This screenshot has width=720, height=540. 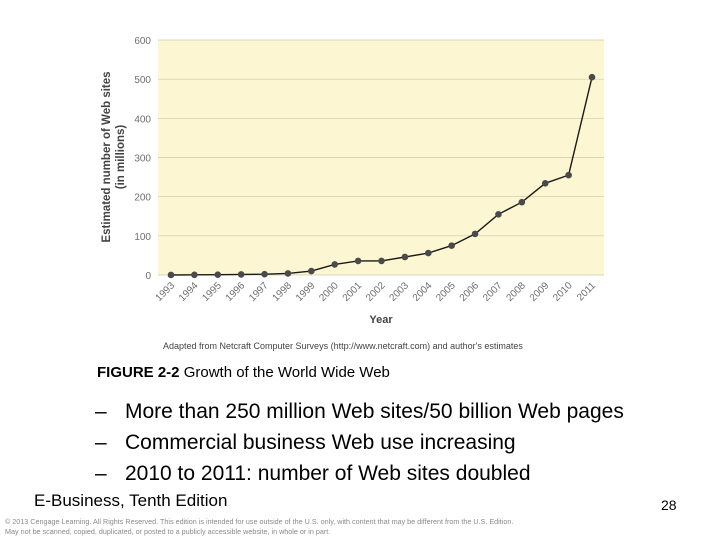 I want to click on x-tick-label: 1998, so click(x=283, y=292).